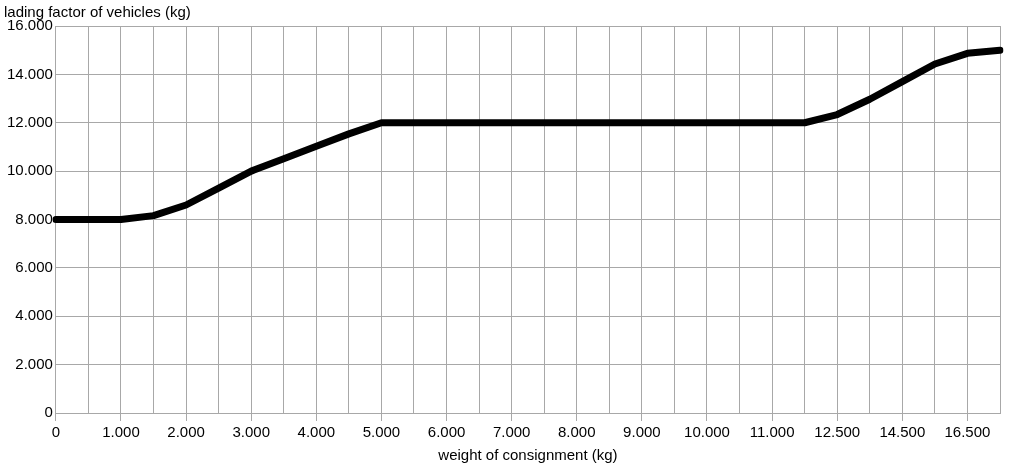 This screenshot has width=1024, height=471. What do you see at coordinates (381, 432) in the screenshot?
I see `x-tick-label: 5.000` at bounding box center [381, 432].